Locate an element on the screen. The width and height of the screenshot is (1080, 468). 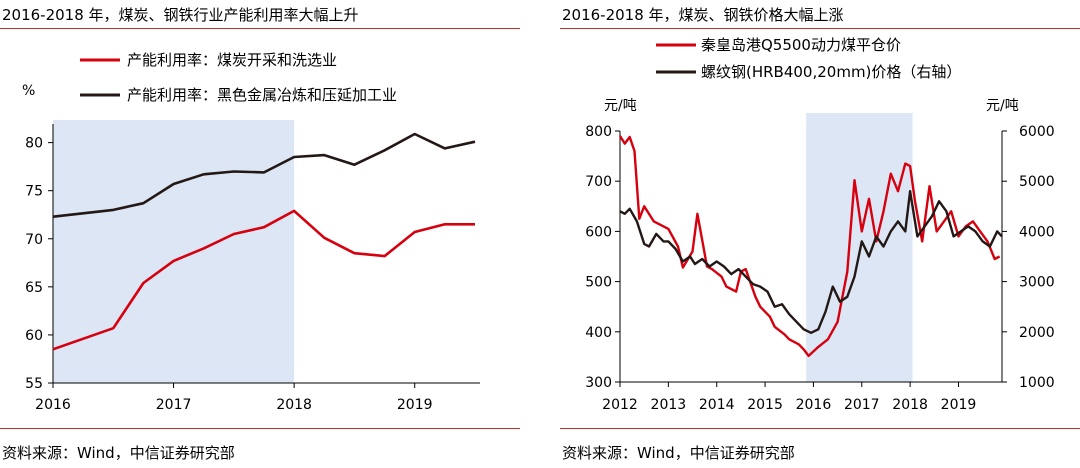
right-y-tick-label: 4000 is located at coordinates (1037, 232).